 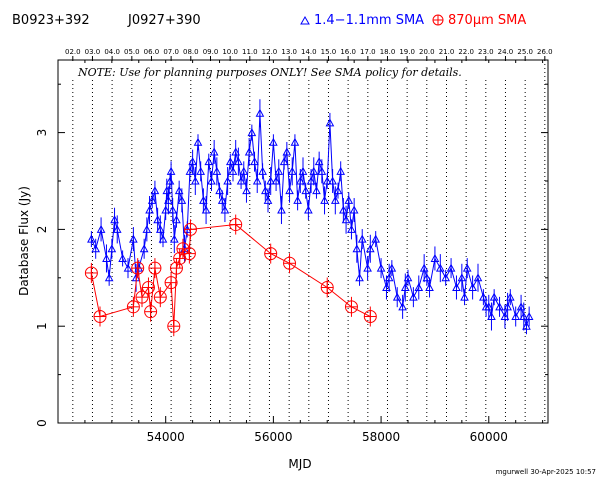 What do you see at coordinates (381, 437) in the screenshot?
I see `x-tick-label: 58000` at bounding box center [381, 437].